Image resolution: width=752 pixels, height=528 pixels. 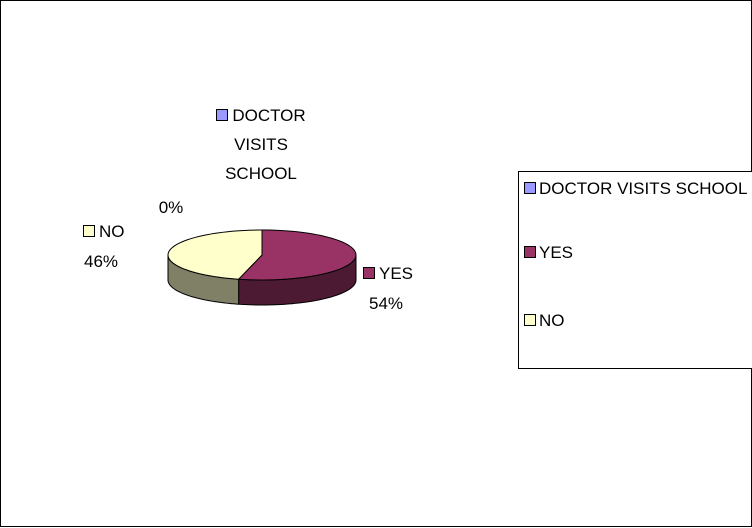 I want to click on legend-entry: NO, so click(x=638, y=321).